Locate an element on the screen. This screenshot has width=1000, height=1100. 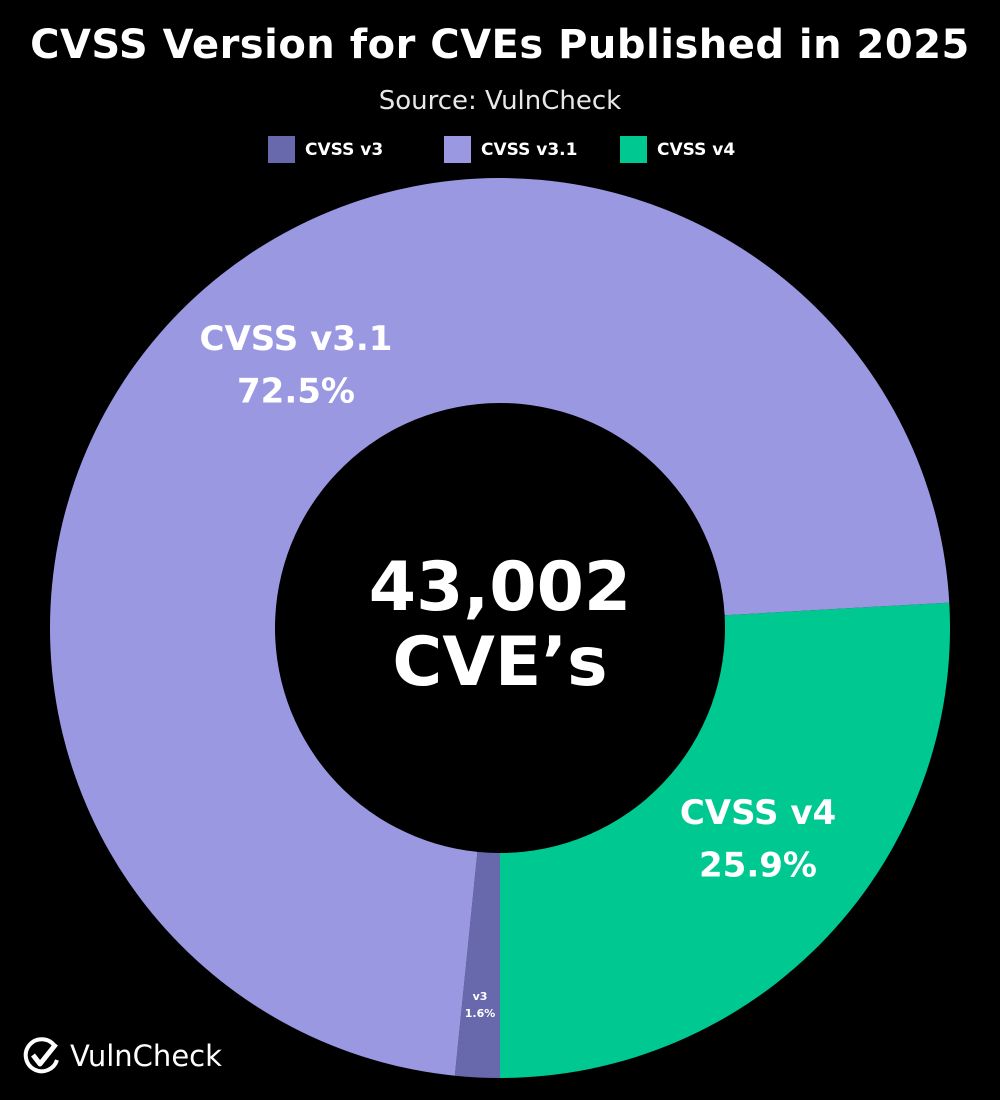
legend-item-cvss-v4: CVSS v4 is located at coordinates (677, 149).